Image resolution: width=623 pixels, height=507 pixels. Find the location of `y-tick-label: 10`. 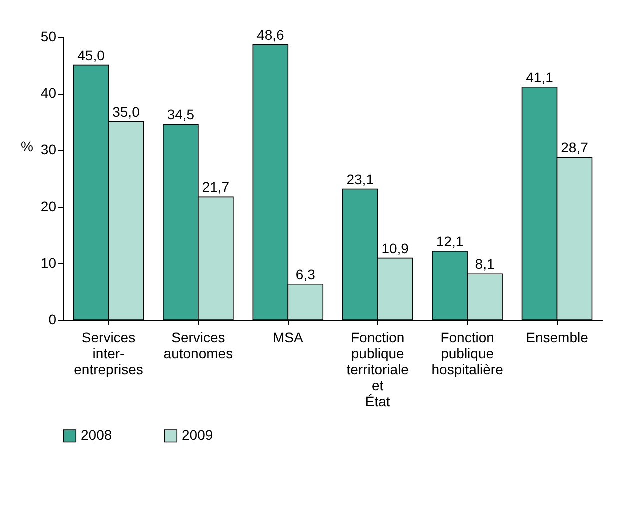

y-tick-label: 10 is located at coordinates (48, 262).